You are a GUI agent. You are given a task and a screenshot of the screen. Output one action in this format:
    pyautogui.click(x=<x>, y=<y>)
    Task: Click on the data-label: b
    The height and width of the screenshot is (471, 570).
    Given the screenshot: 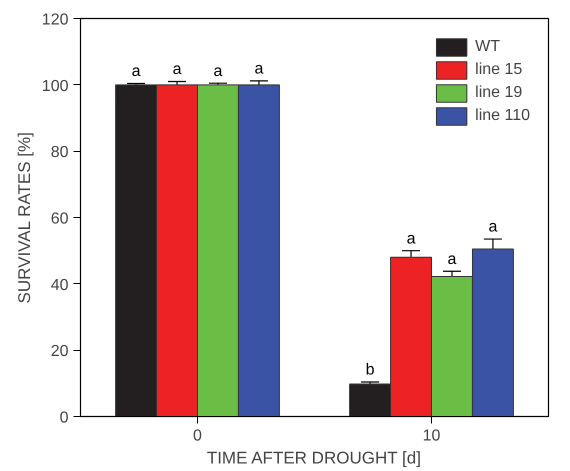 What is the action you would take?
    pyautogui.click(x=370, y=370)
    